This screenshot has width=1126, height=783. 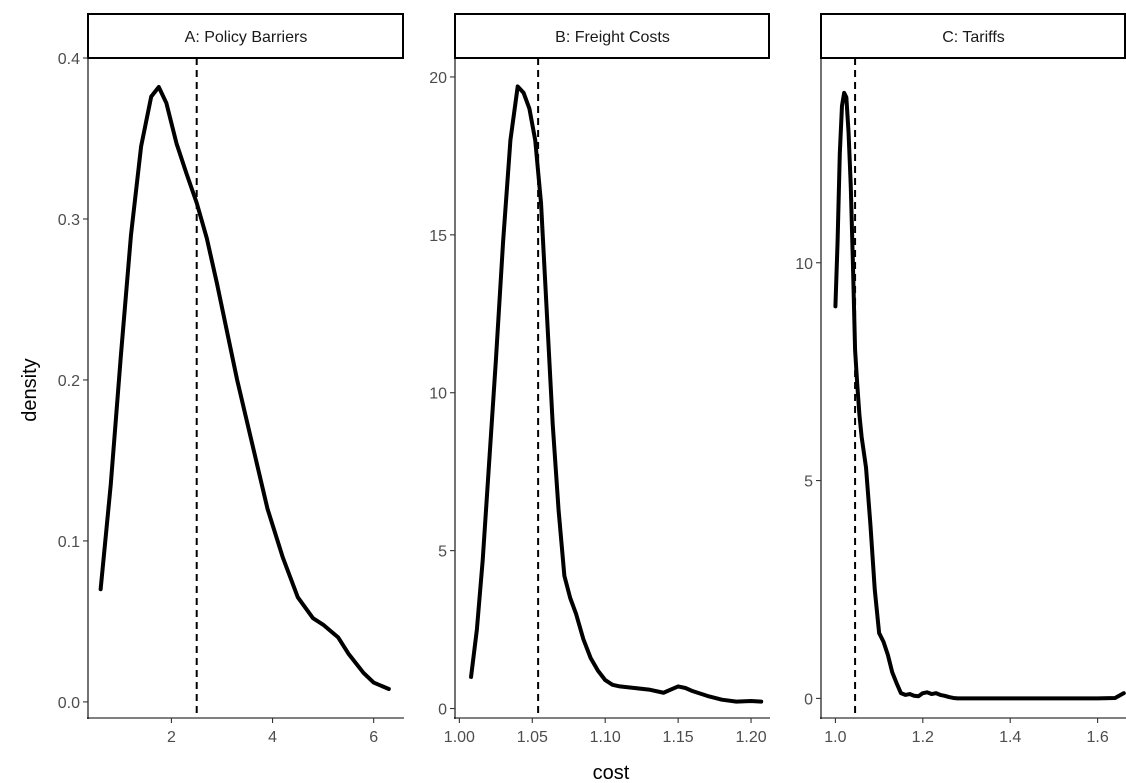 I want to click on x-tick-label: 1.05, so click(x=532, y=737).